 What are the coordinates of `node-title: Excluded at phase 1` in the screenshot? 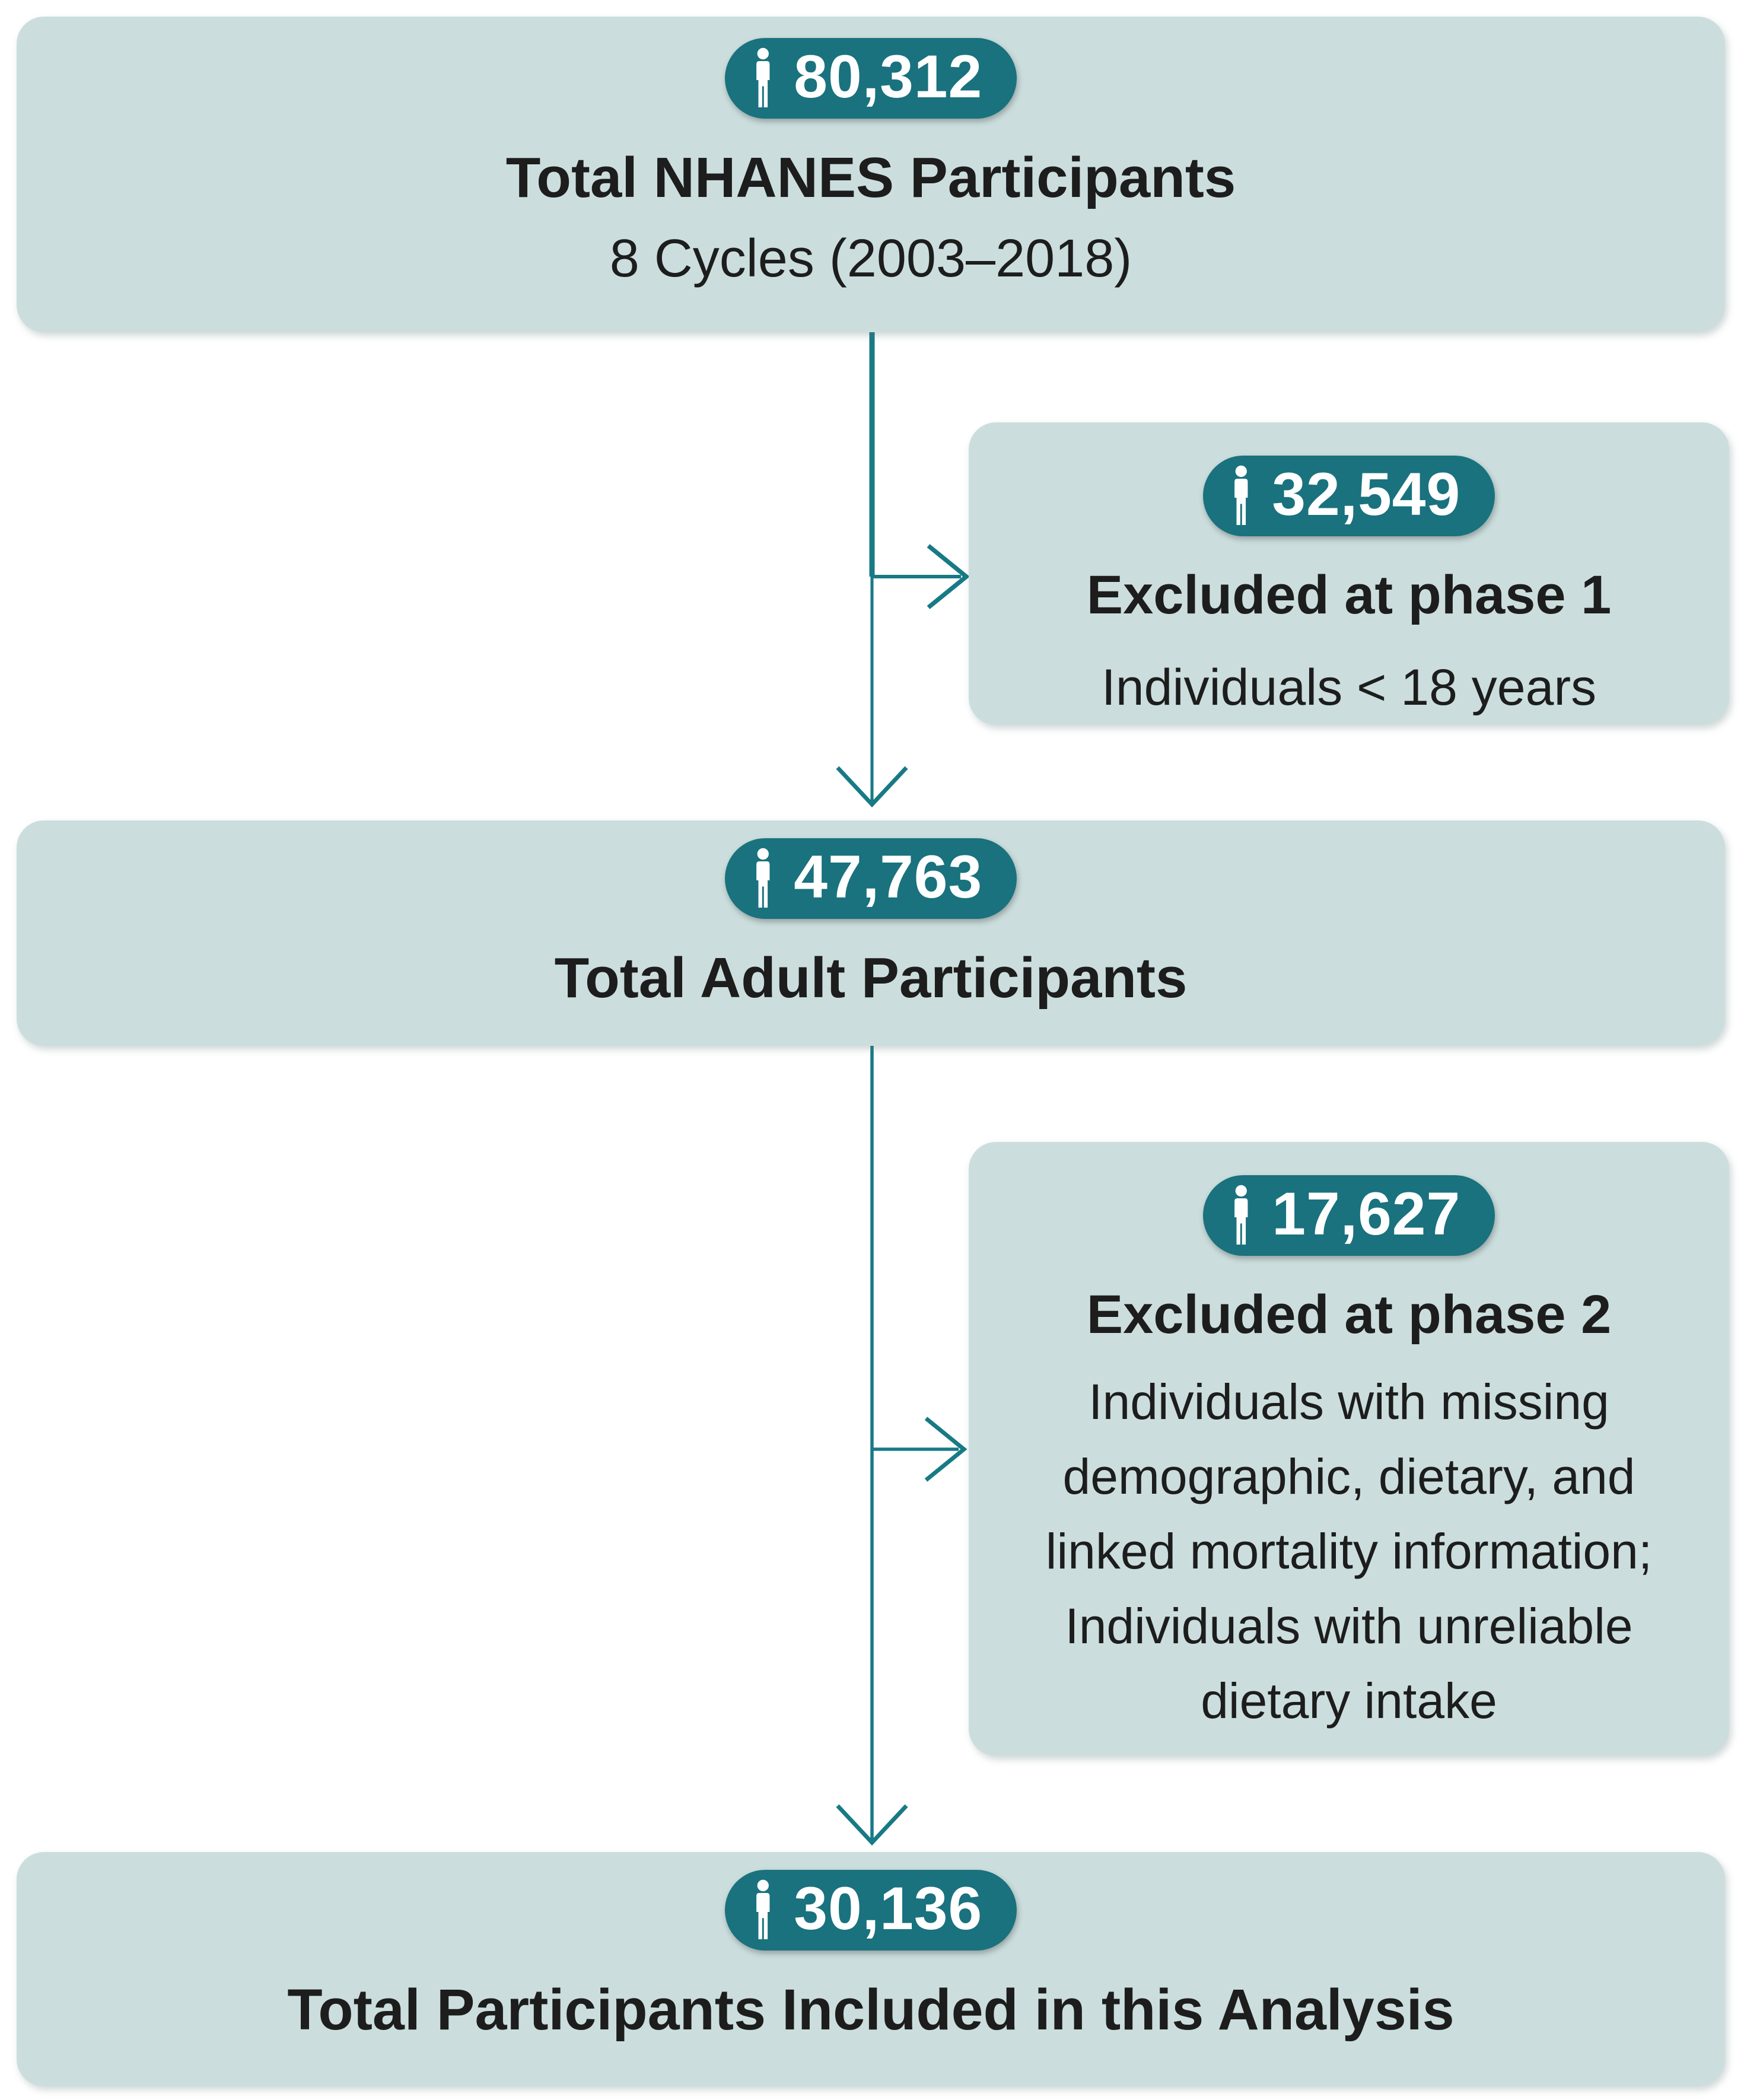 It's located at (1349, 595).